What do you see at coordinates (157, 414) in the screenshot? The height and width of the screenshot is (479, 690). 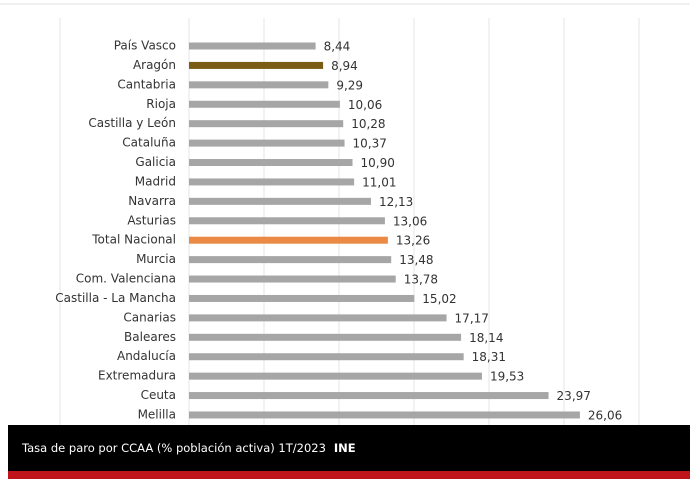 I see `category-label: Melilla` at bounding box center [157, 414].